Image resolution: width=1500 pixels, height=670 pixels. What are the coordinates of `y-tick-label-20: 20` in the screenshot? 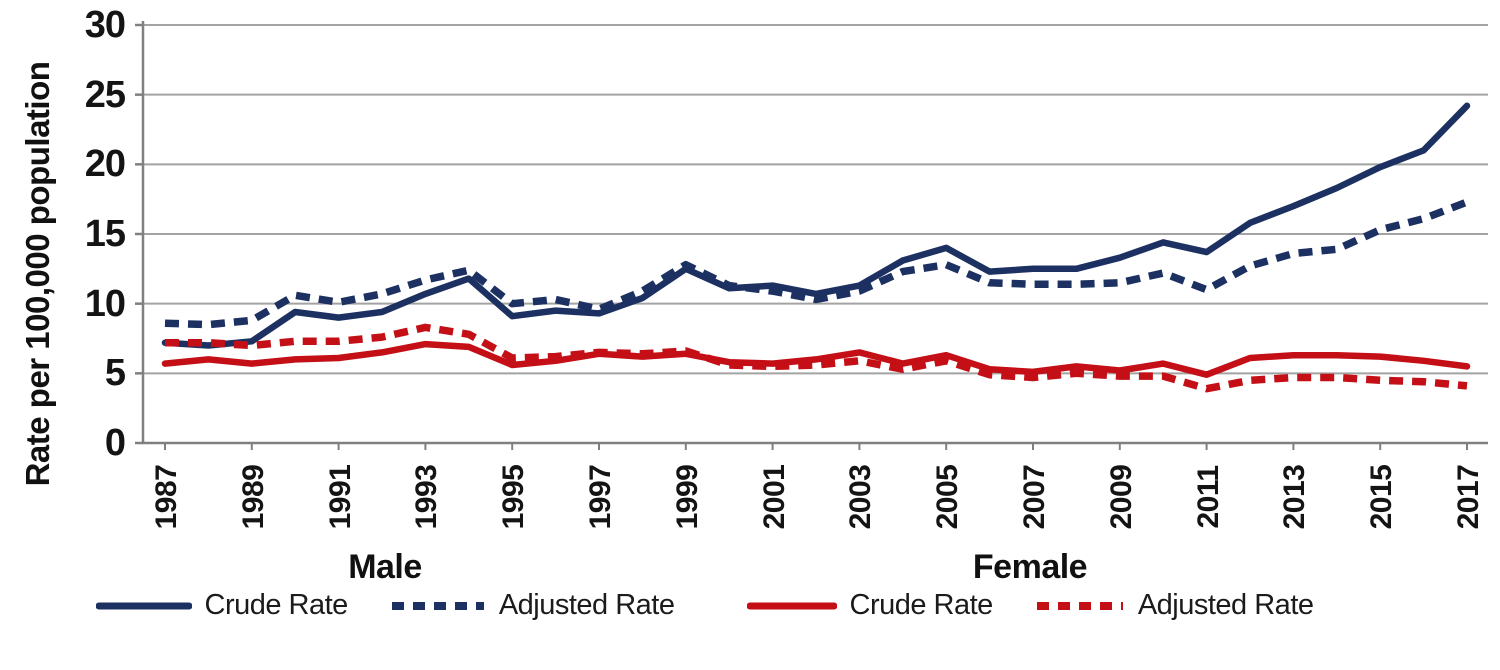 It's located at (105, 164).